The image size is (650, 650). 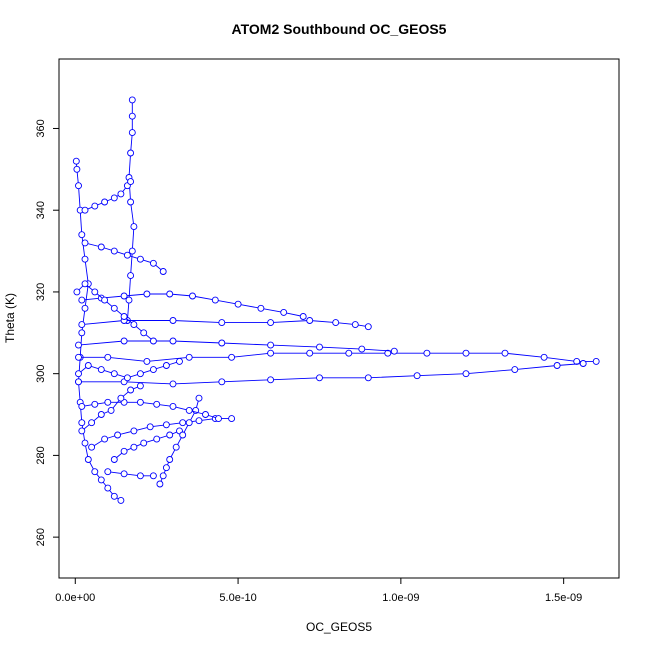 What do you see at coordinates (339, 627) in the screenshot?
I see `x-axis-label: OC_GEOS5` at bounding box center [339, 627].